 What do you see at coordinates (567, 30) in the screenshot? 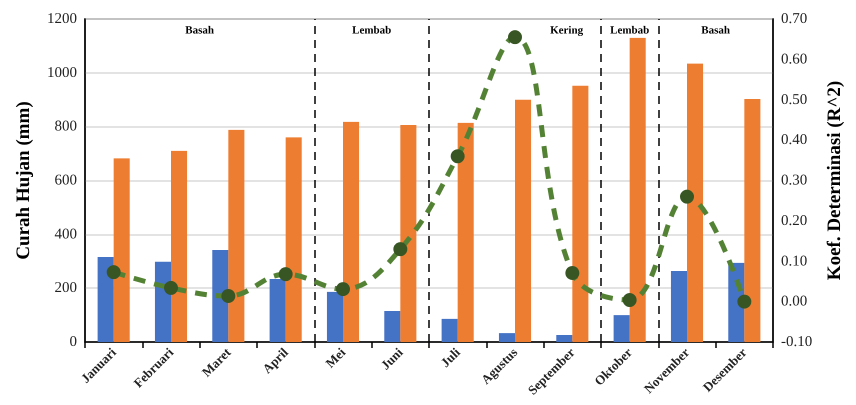
I see `annotation: Kering` at bounding box center [567, 30].